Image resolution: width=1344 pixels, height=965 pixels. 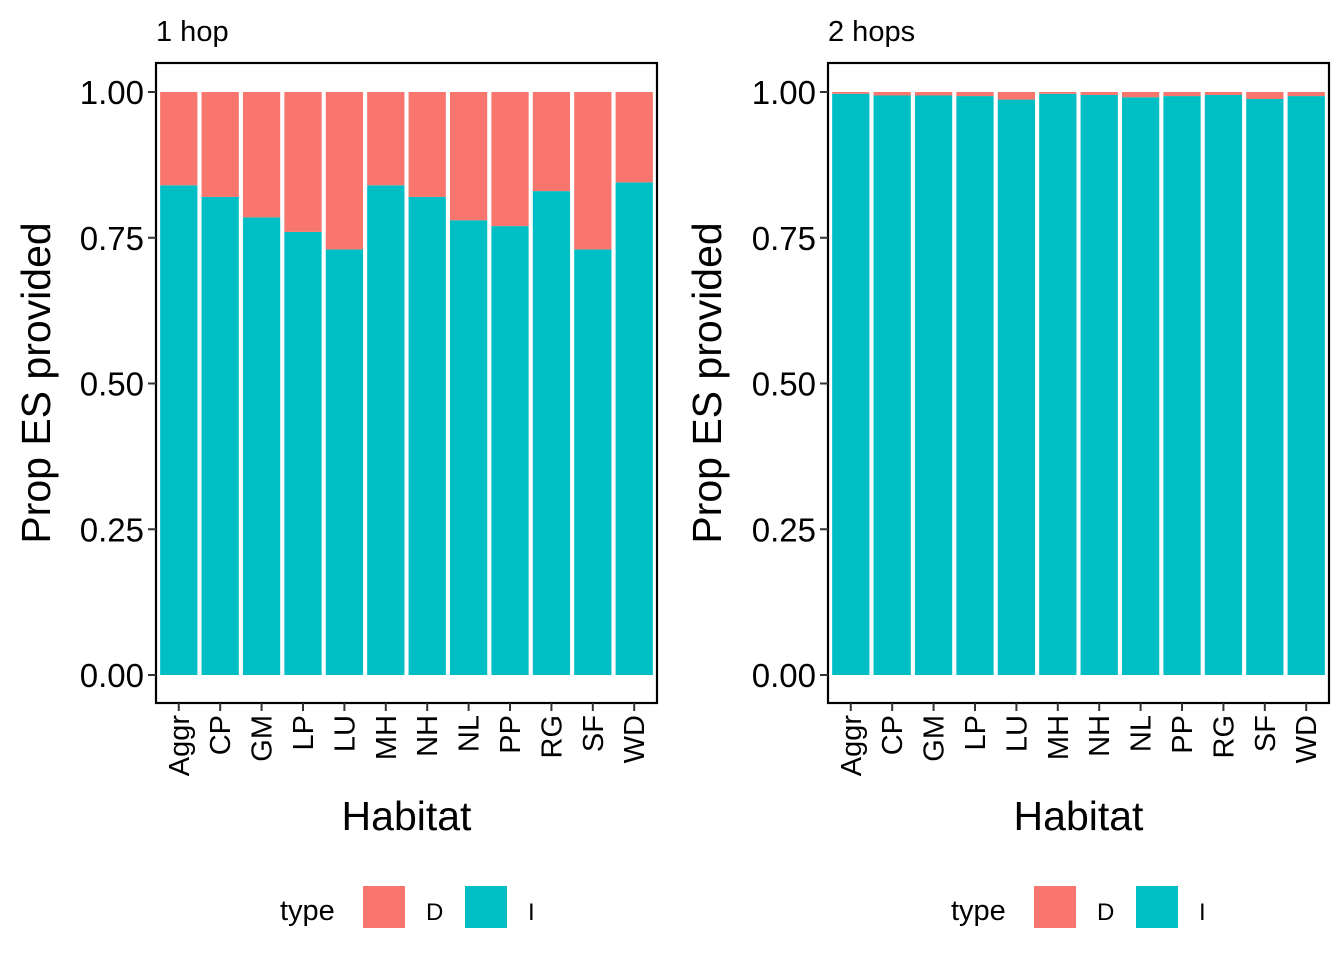 What do you see at coordinates (386, 430) in the screenshot?
I see `bar-I-MH` at bounding box center [386, 430].